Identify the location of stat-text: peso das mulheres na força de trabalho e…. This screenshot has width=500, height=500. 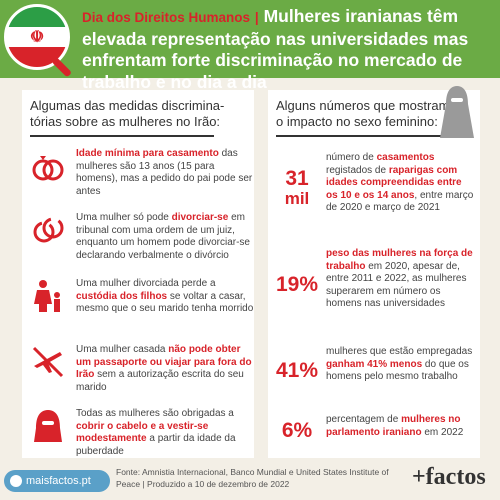
(399, 278).